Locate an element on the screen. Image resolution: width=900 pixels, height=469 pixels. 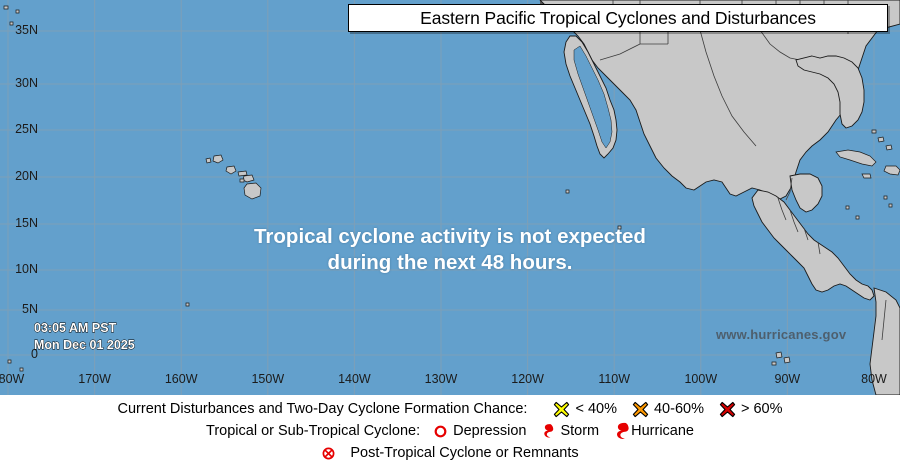
land-central-america is located at coordinates (813, 237).